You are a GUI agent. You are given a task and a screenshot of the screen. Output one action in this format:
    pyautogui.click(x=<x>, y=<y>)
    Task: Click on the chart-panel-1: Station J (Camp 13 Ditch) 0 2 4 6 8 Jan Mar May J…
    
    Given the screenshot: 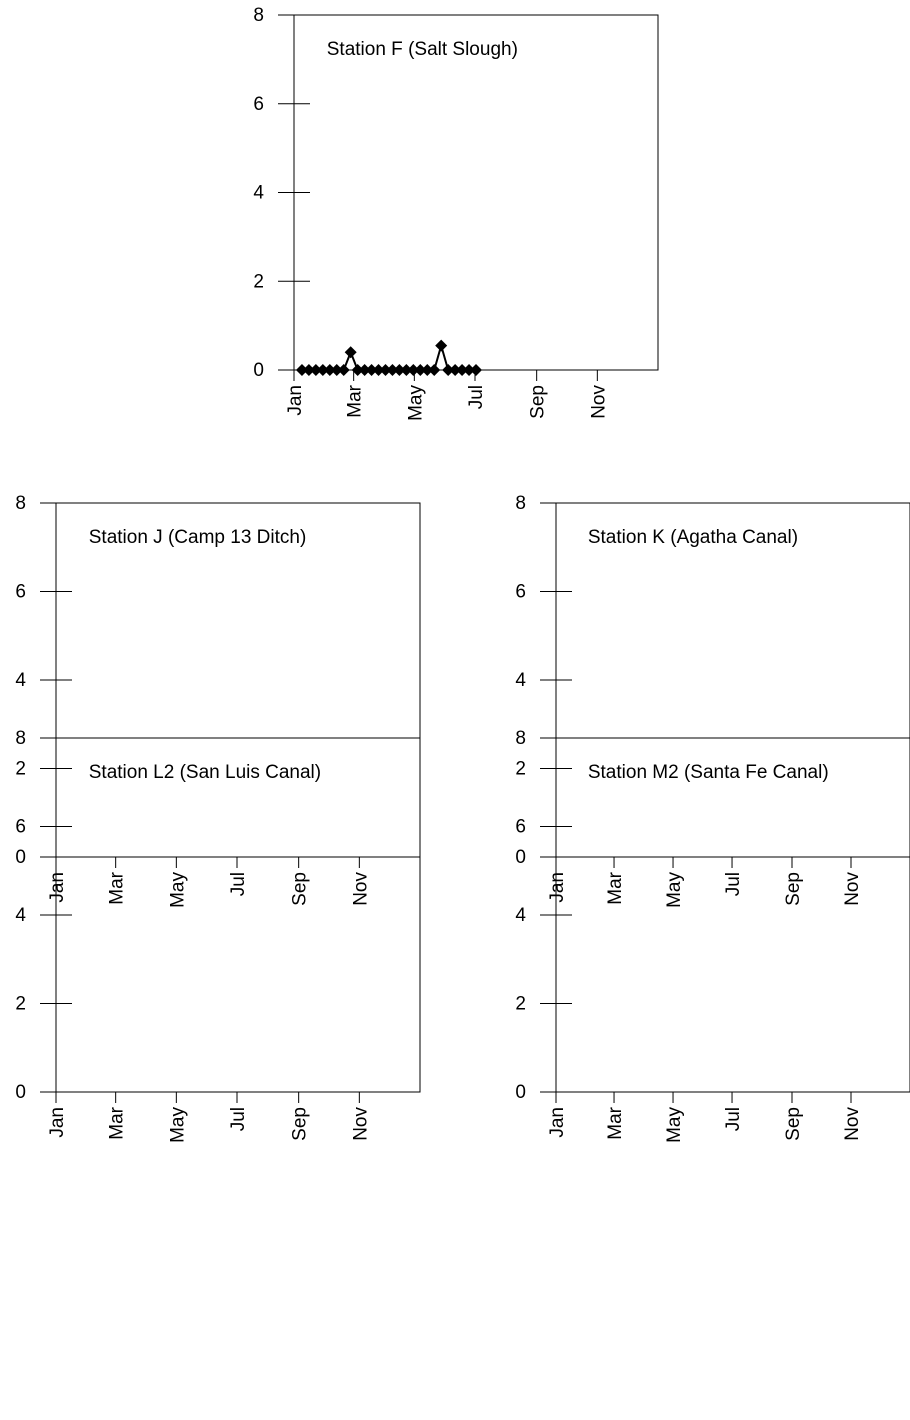 What is the action you would take?
    pyautogui.click(x=218, y=700)
    